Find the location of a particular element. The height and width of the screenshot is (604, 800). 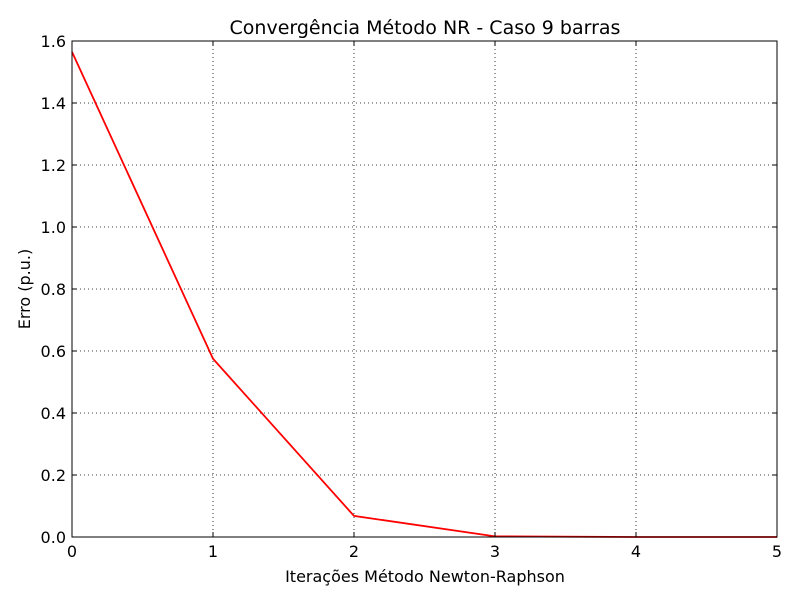

y-tick-label: 1.0 is located at coordinates (53, 227).